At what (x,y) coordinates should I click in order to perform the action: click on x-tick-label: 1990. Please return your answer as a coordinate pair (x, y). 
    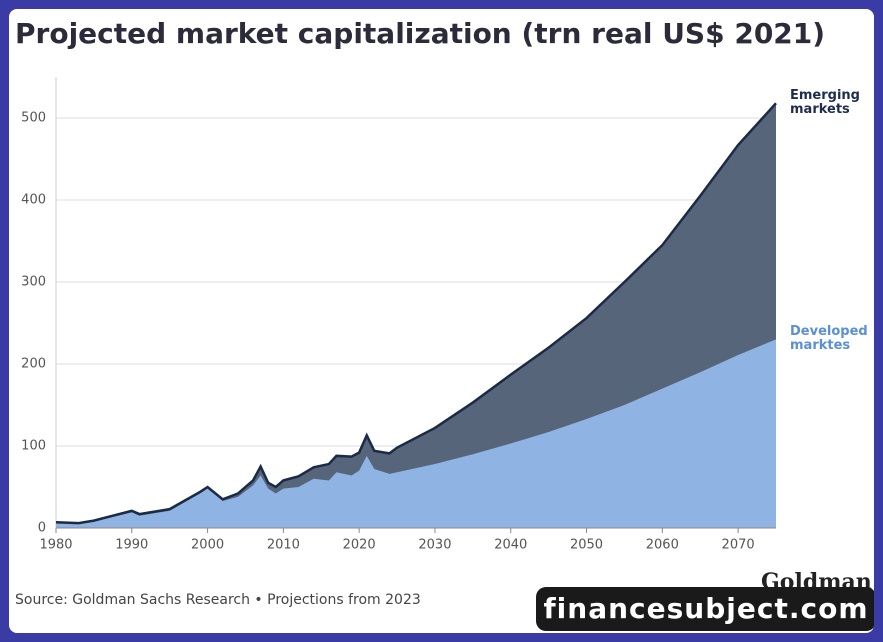
    Looking at the image, I should click on (131, 545).